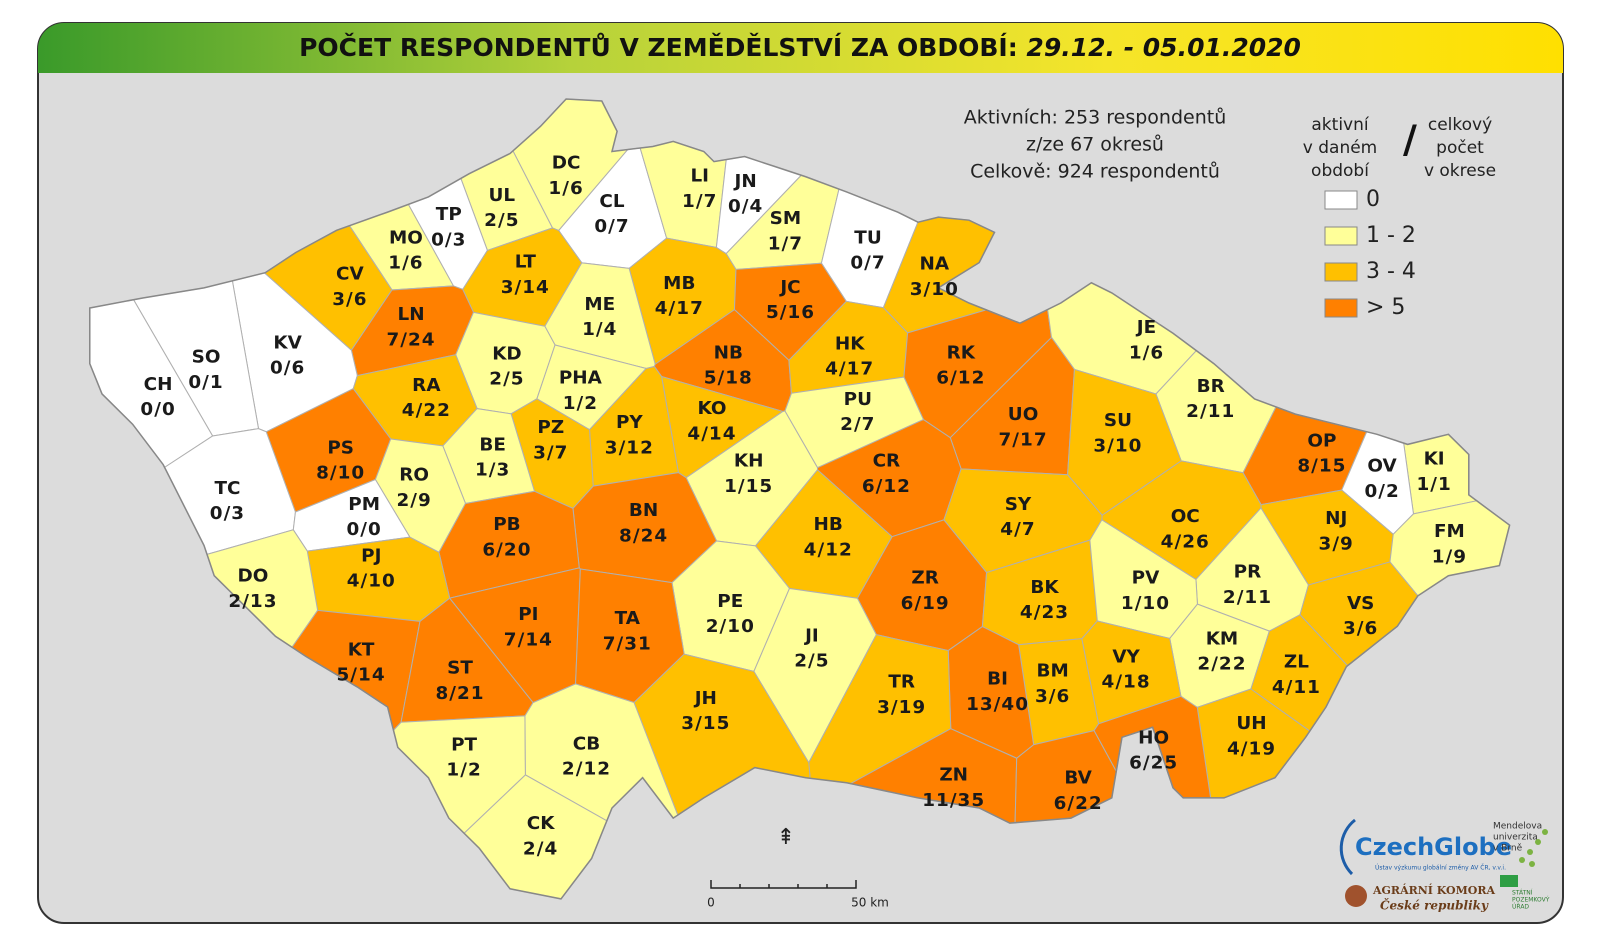 The width and height of the screenshot is (1600, 950). I want to click on district-value: 8/21, so click(459, 693).